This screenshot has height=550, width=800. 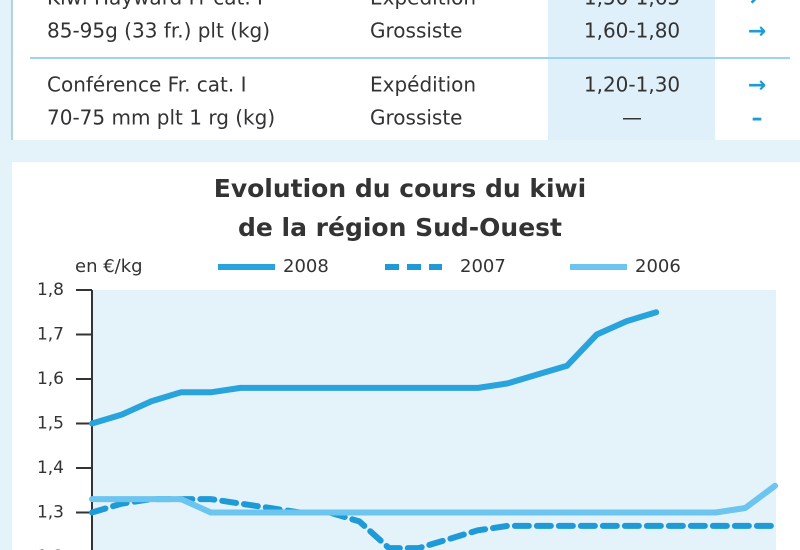 I want to click on chart-title: Evolution du cours du kiwi, so click(x=400, y=188).